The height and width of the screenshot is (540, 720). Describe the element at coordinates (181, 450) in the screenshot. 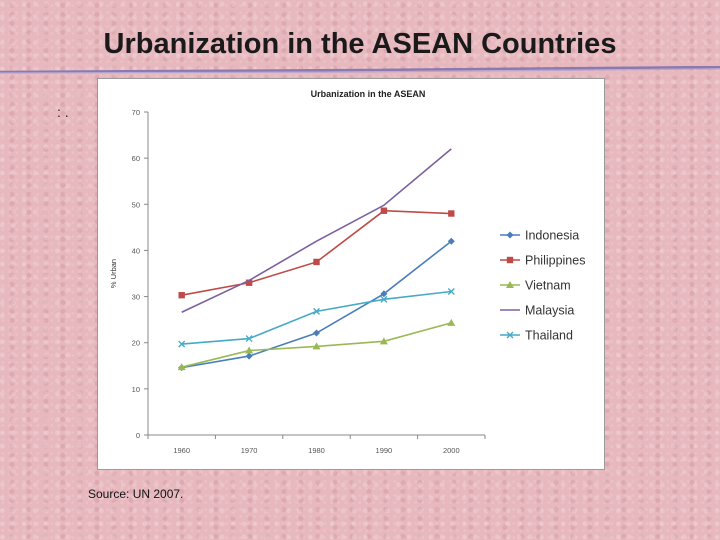

I see `x-tick-label: 1960` at that location.